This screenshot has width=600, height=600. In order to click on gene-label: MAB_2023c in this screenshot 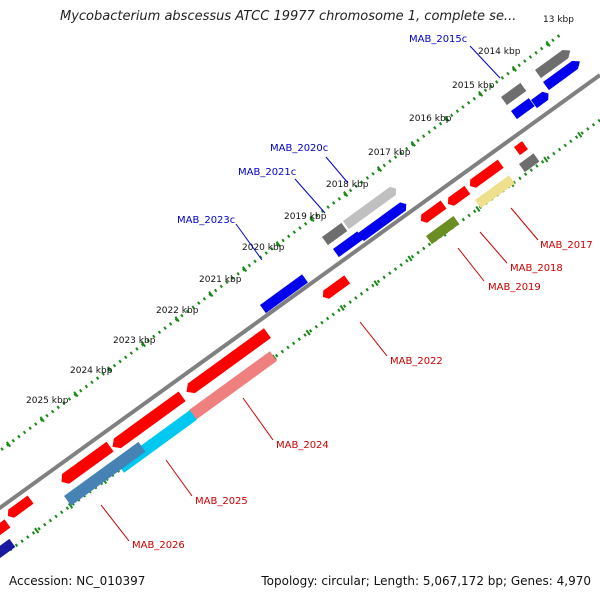, I will do `click(206, 220)`.